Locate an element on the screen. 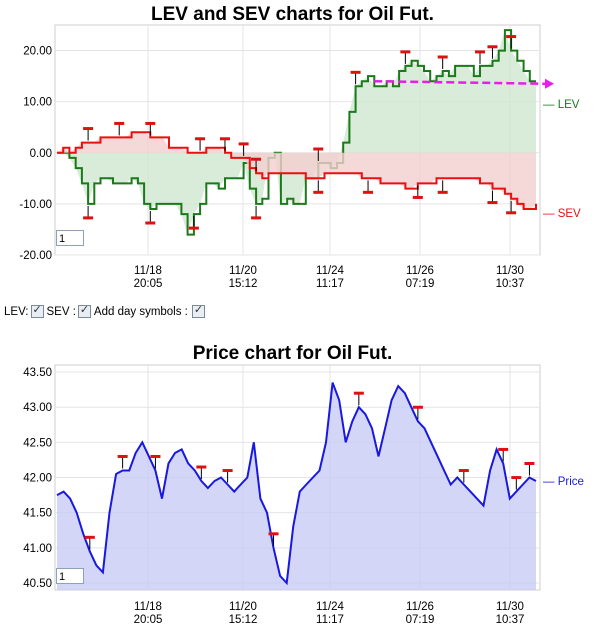  y-tick-label: 40.50 is located at coordinates (37, 584).